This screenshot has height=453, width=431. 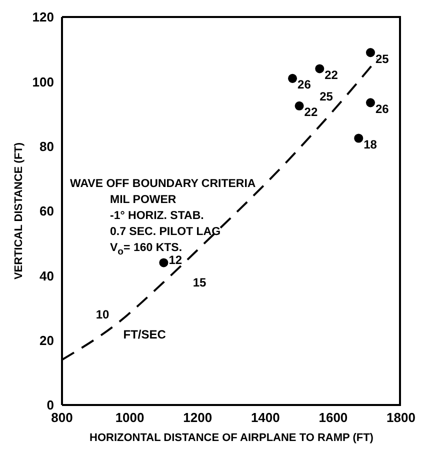 What do you see at coordinates (47, 146) in the screenshot?
I see `y-tick-label: 80` at bounding box center [47, 146].